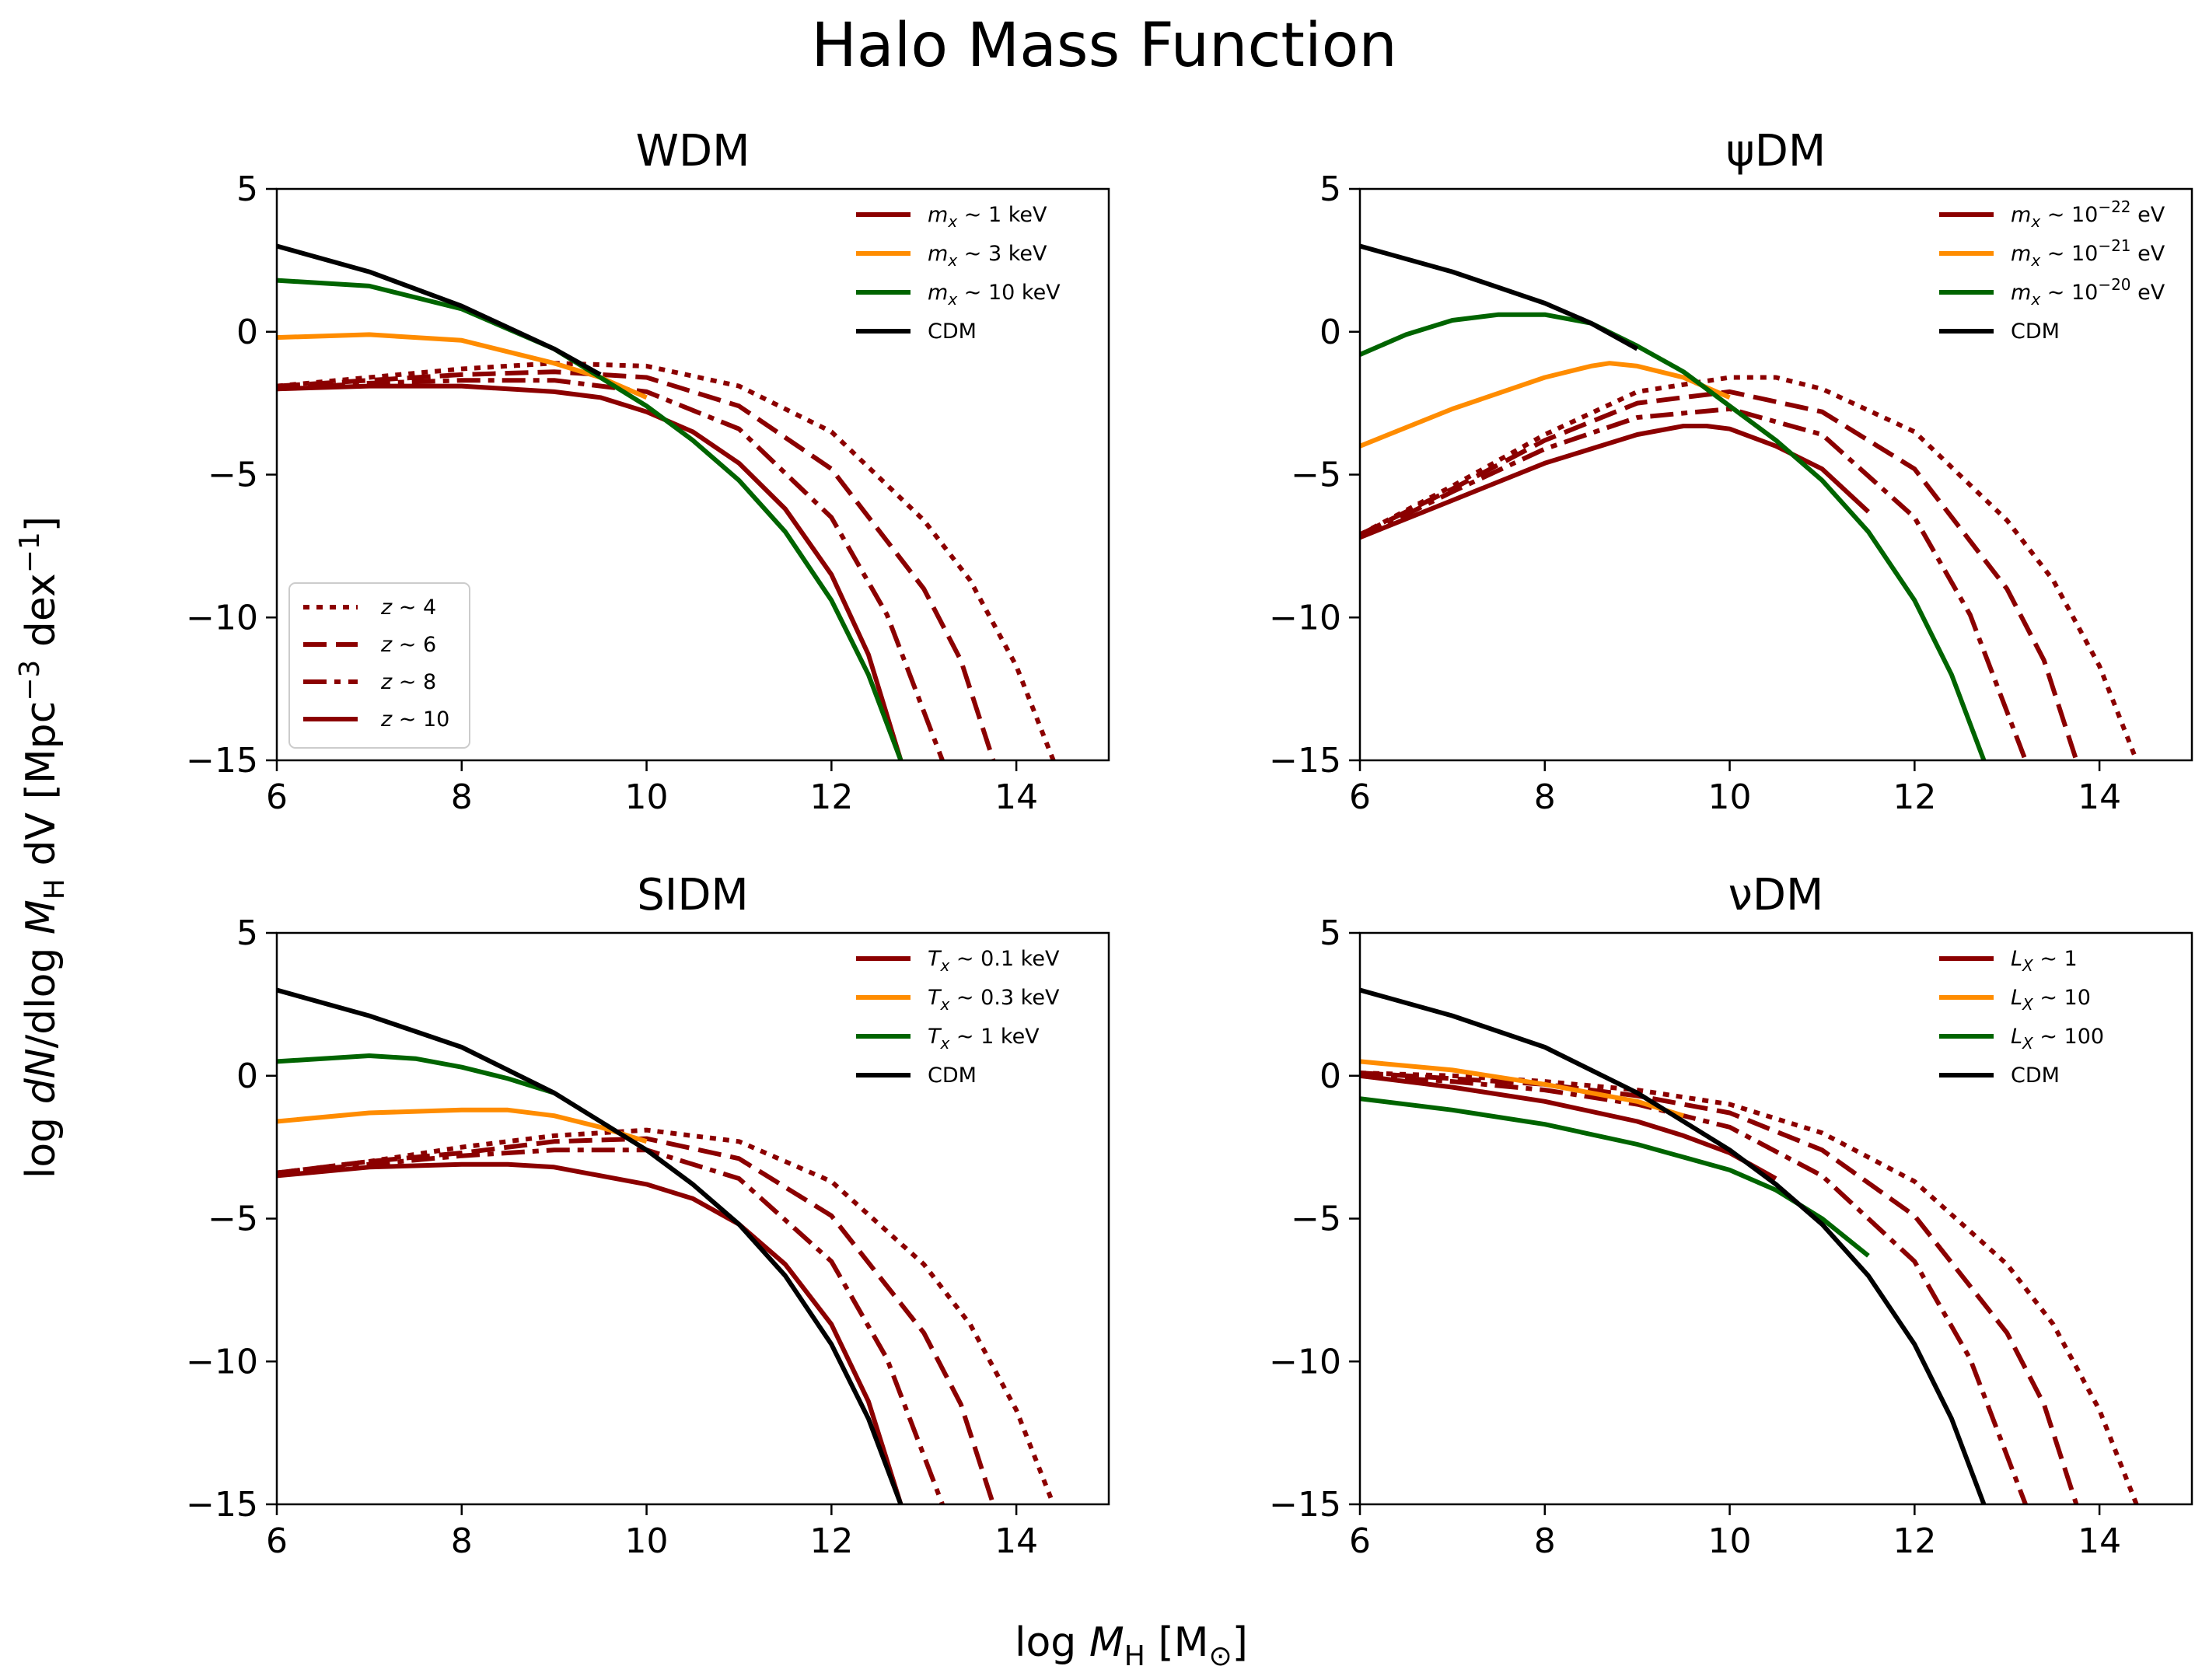 This screenshot has height=1680, width=2209. What do you see at coordinates (988, 217) in the screenshot?
I see `legend-label: mx ∼ 1 keV` at bounding box center [988, 217].